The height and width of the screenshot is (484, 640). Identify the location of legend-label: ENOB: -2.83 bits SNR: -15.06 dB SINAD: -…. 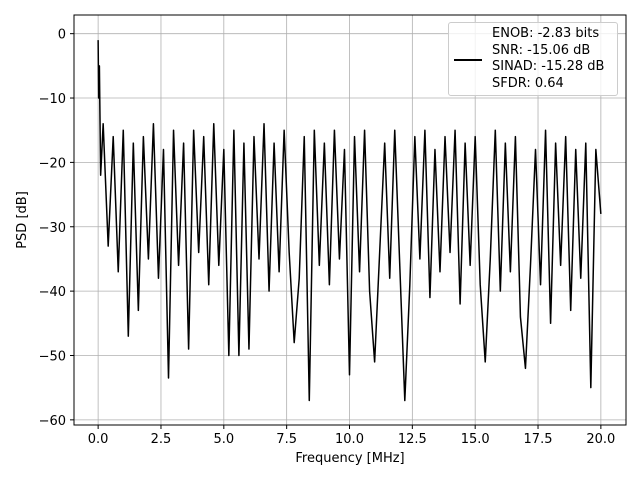
(548, 58).